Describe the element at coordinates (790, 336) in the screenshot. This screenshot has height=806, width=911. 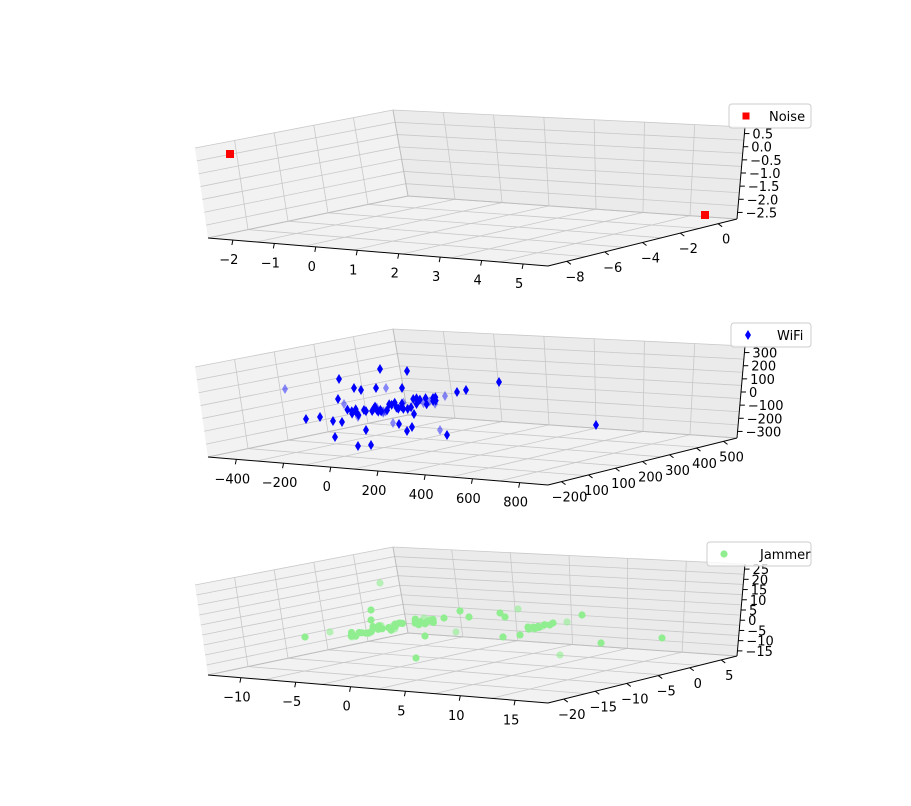
I see `legend-label: WiFi` at that location.